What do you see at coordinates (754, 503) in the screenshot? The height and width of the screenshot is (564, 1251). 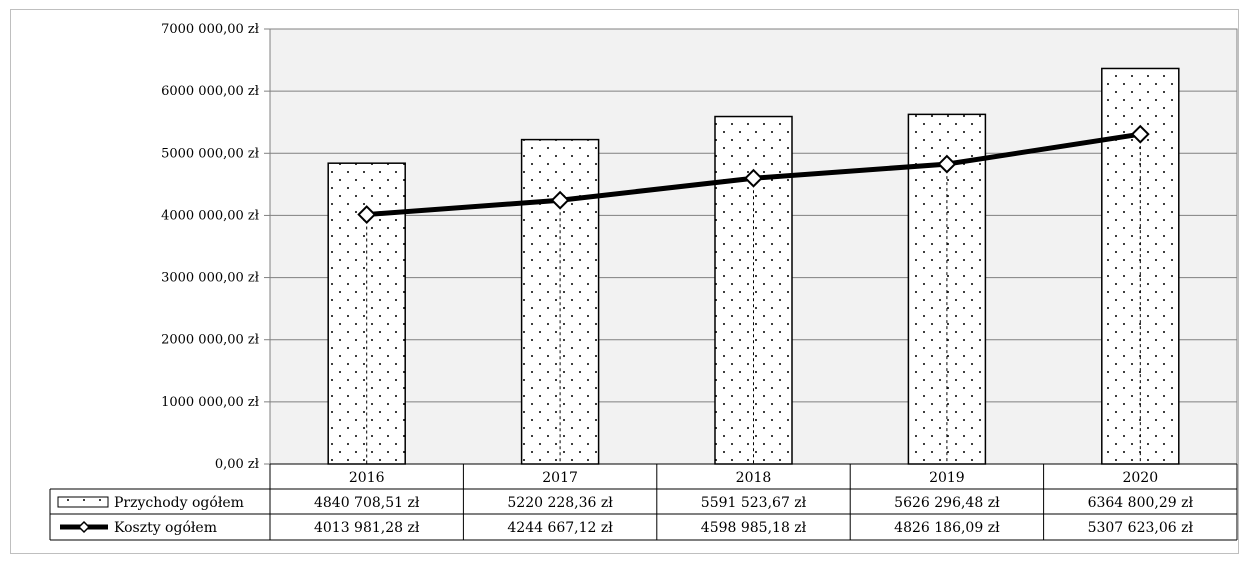 I see `table-cell-przychody: 5591 523,67 zł` at bounding box center [754, 503].